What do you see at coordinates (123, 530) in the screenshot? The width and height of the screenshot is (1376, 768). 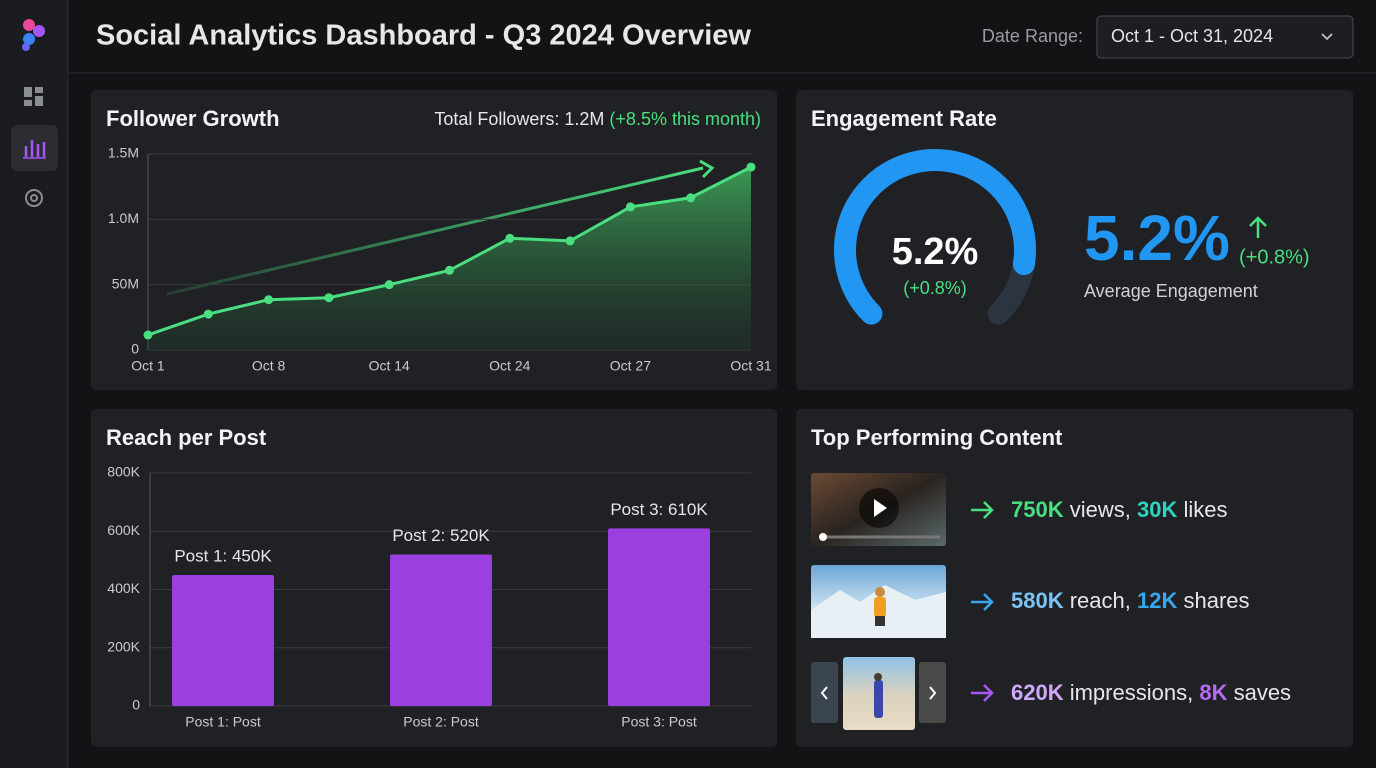 I see `y-tick-label: 600K` at bounding box center [123, 530].